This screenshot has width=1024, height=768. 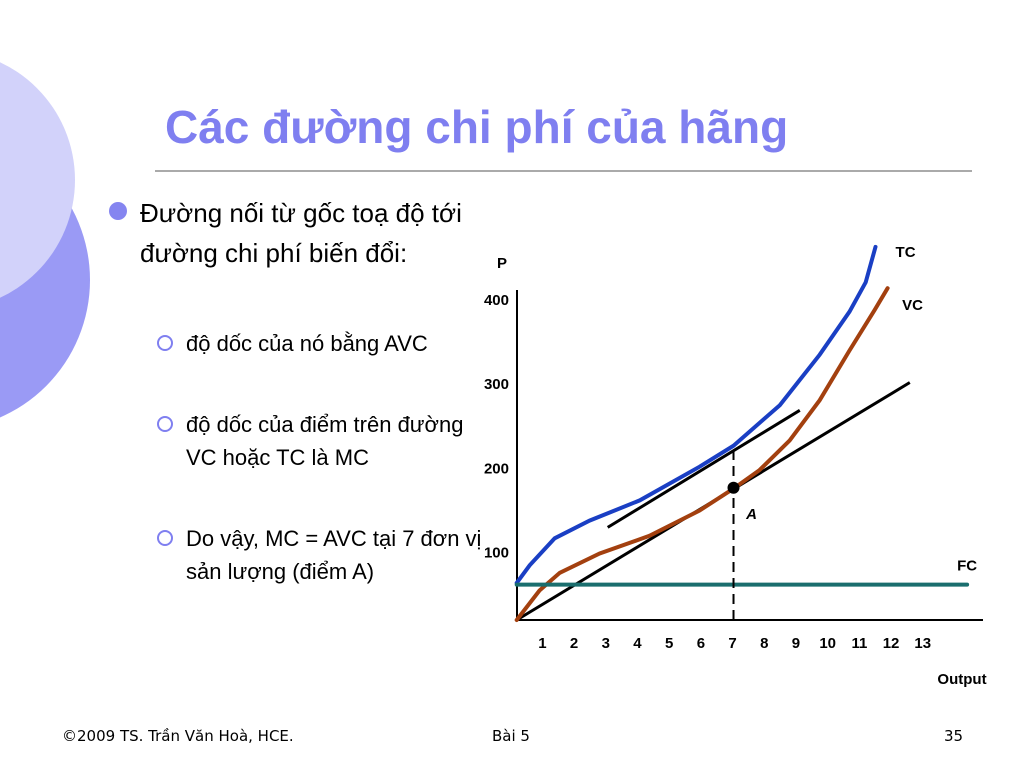 What do you see at coordinates (827, 643) in the screenshot?
I see `x-tick-label: 10` at bounding box center [827, 643].